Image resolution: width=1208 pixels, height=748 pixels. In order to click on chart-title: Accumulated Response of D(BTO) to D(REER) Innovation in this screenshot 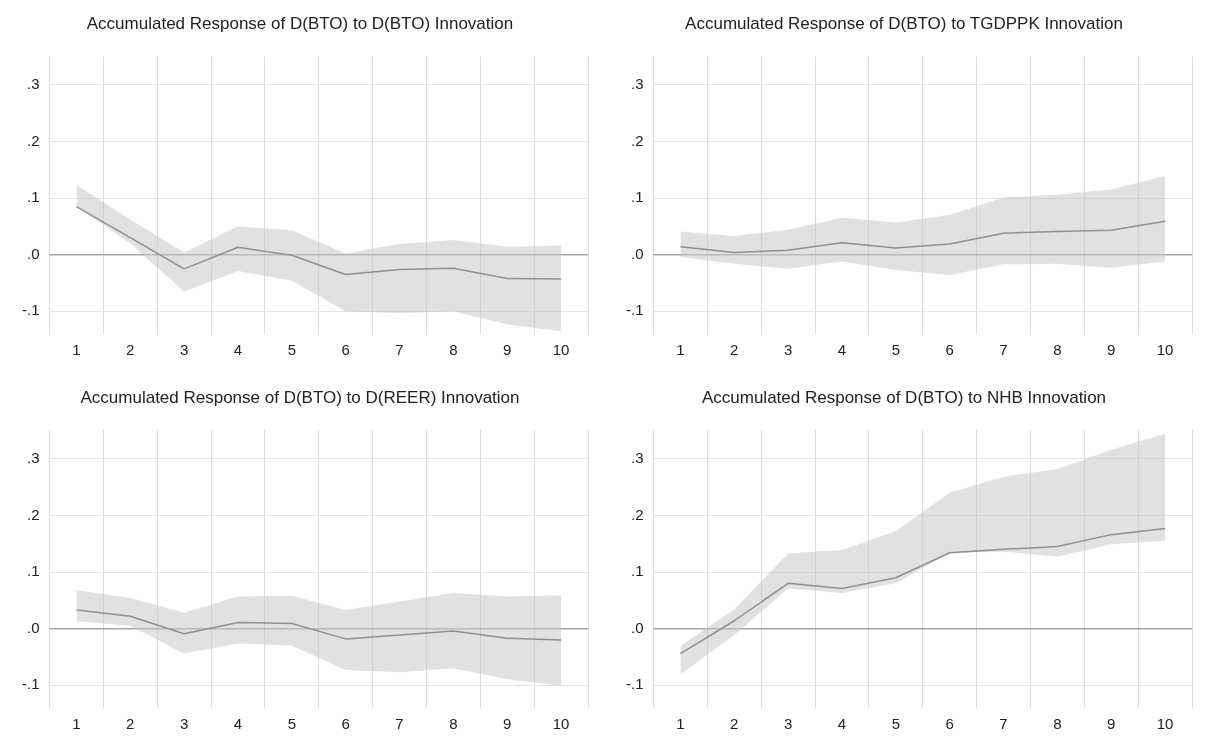, I will do `click(300, 397)`.